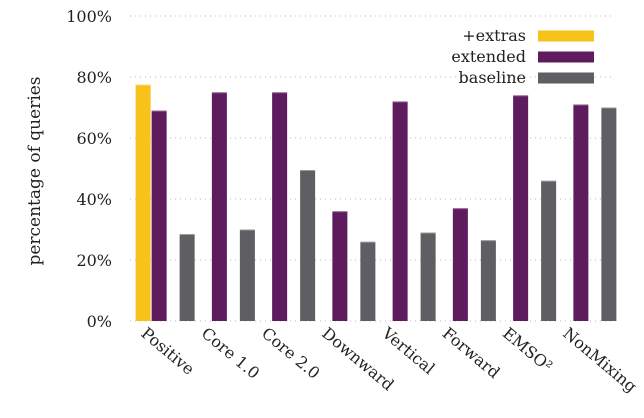 Image resolution: width=644 pixels, height=418 pixels. Describe the element at coordinates (89, 16) in the screenshot. I see `y-tick-label: 100%` at that location.